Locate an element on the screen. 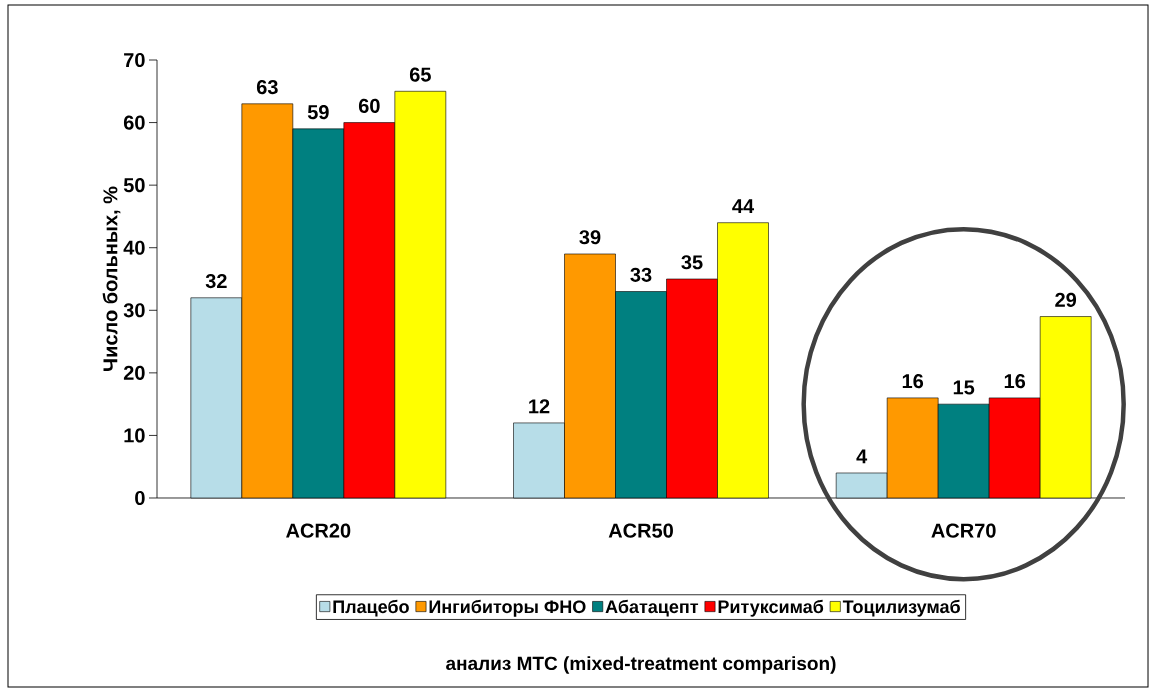 The height and width of the screenshot is (689, 1157). y-tick-label: 50 is located at coordinates (134, 185).